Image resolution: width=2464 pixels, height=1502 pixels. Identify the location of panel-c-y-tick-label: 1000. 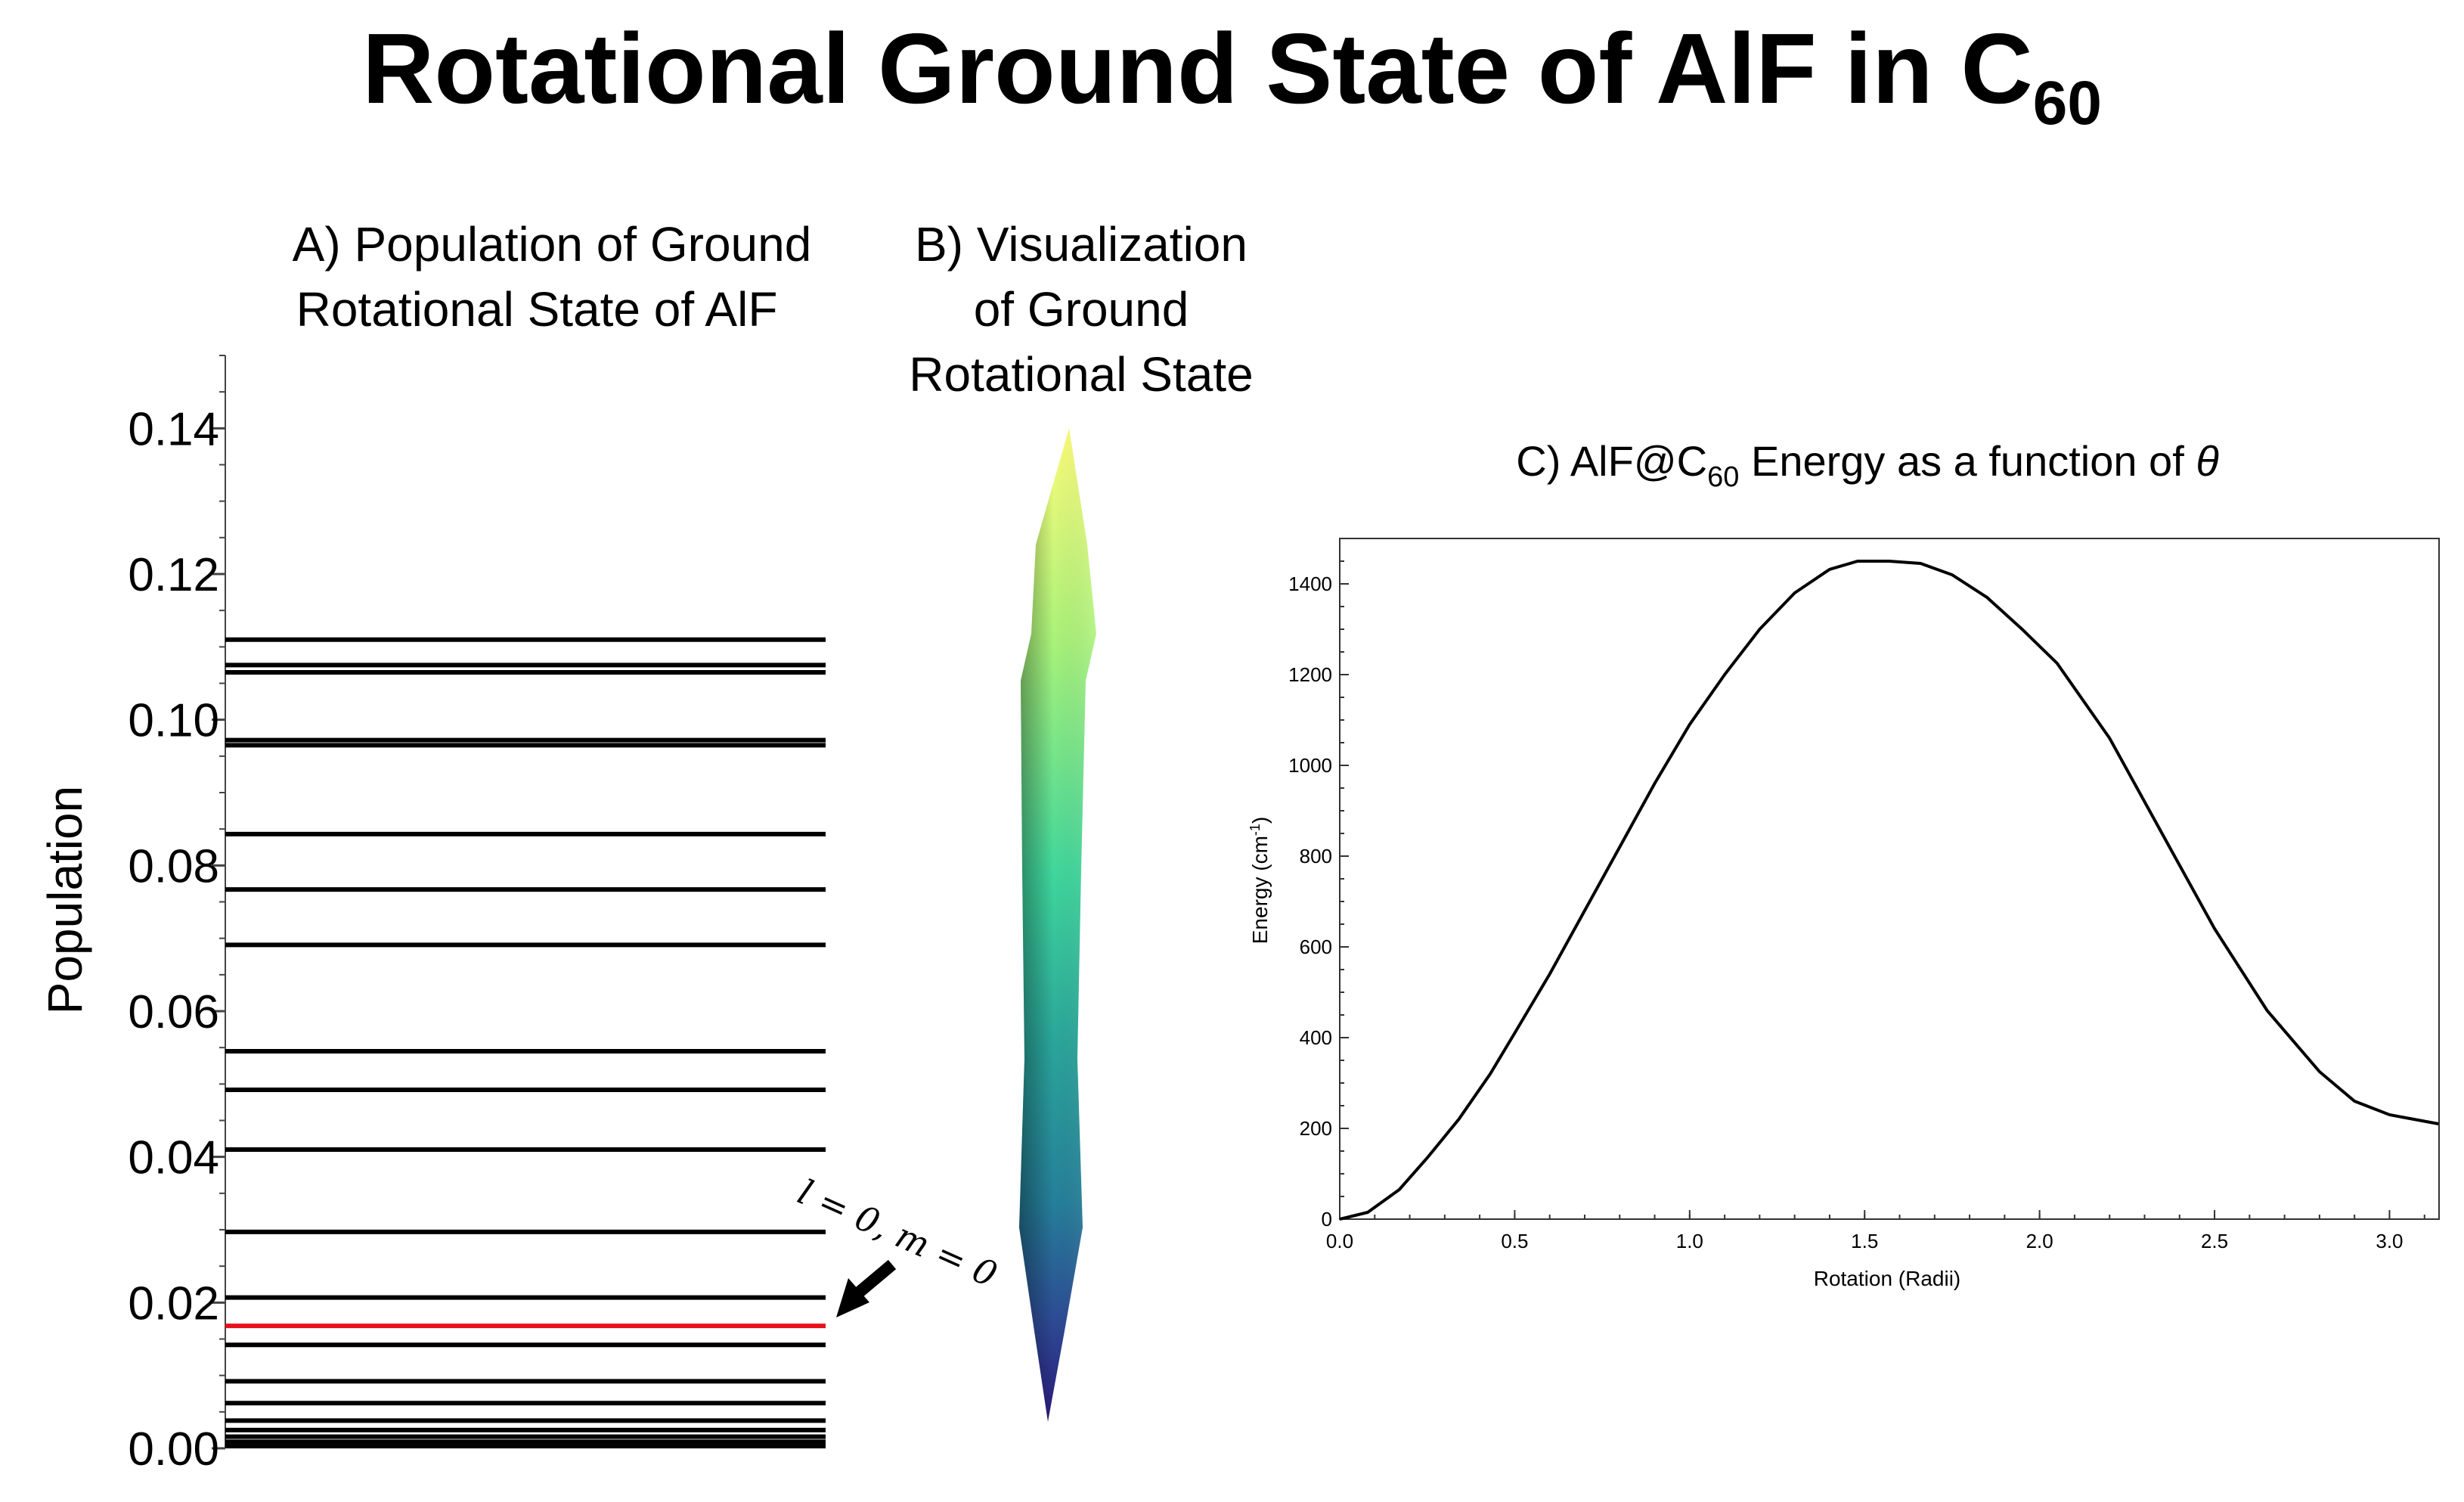
(1310, 765).